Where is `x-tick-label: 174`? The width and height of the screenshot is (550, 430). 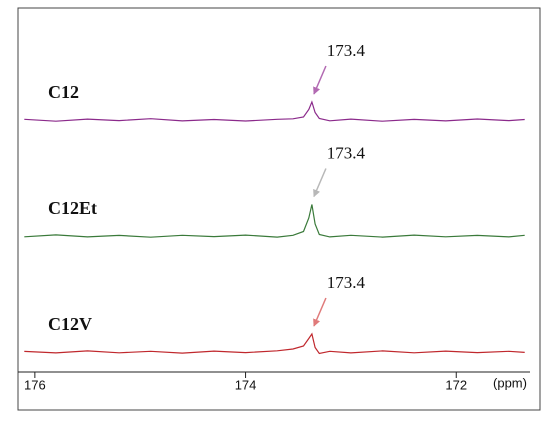
x-tick-label: 174 is located at coordinates (246, 384).